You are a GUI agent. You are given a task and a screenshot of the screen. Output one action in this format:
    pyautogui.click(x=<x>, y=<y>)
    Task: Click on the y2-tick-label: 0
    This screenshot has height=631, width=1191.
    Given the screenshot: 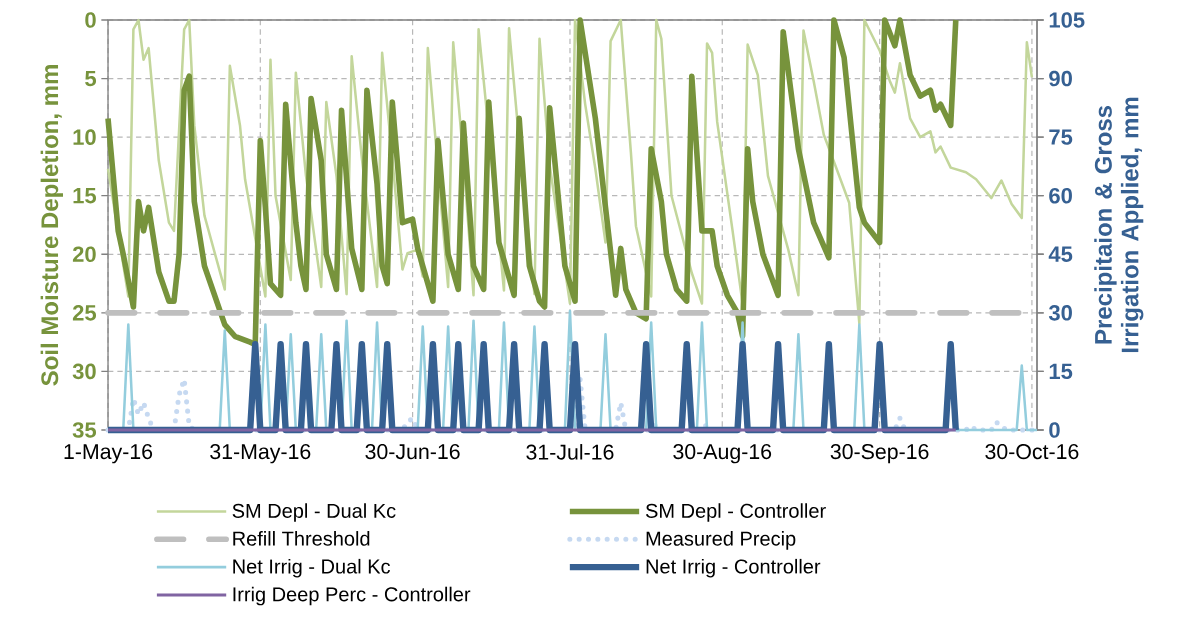 What is the action you would take?
    pyautogui.click(x=1054, y=430)
    